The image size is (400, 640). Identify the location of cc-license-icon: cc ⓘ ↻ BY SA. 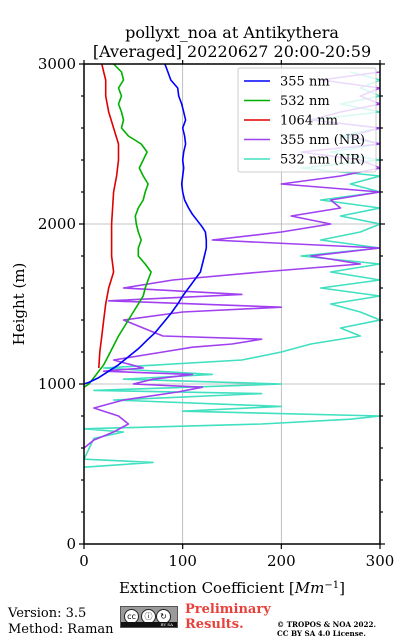
(149, 617).